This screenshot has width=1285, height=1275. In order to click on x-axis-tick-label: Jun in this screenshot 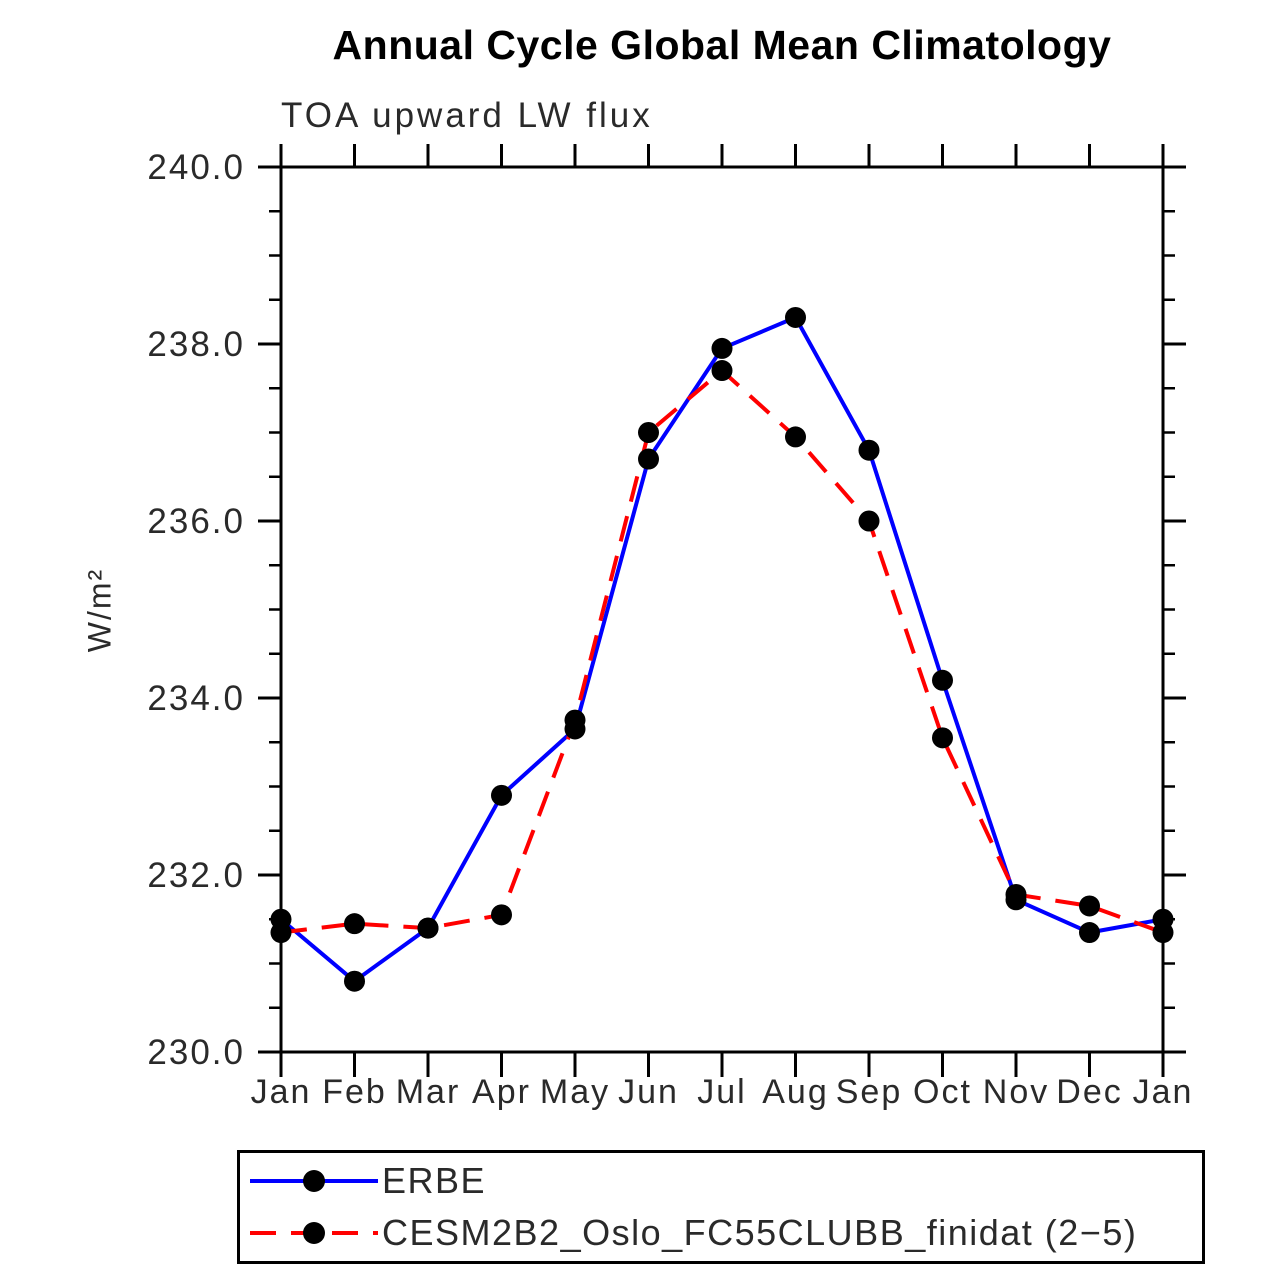, I will do `click(648, 1092)`.